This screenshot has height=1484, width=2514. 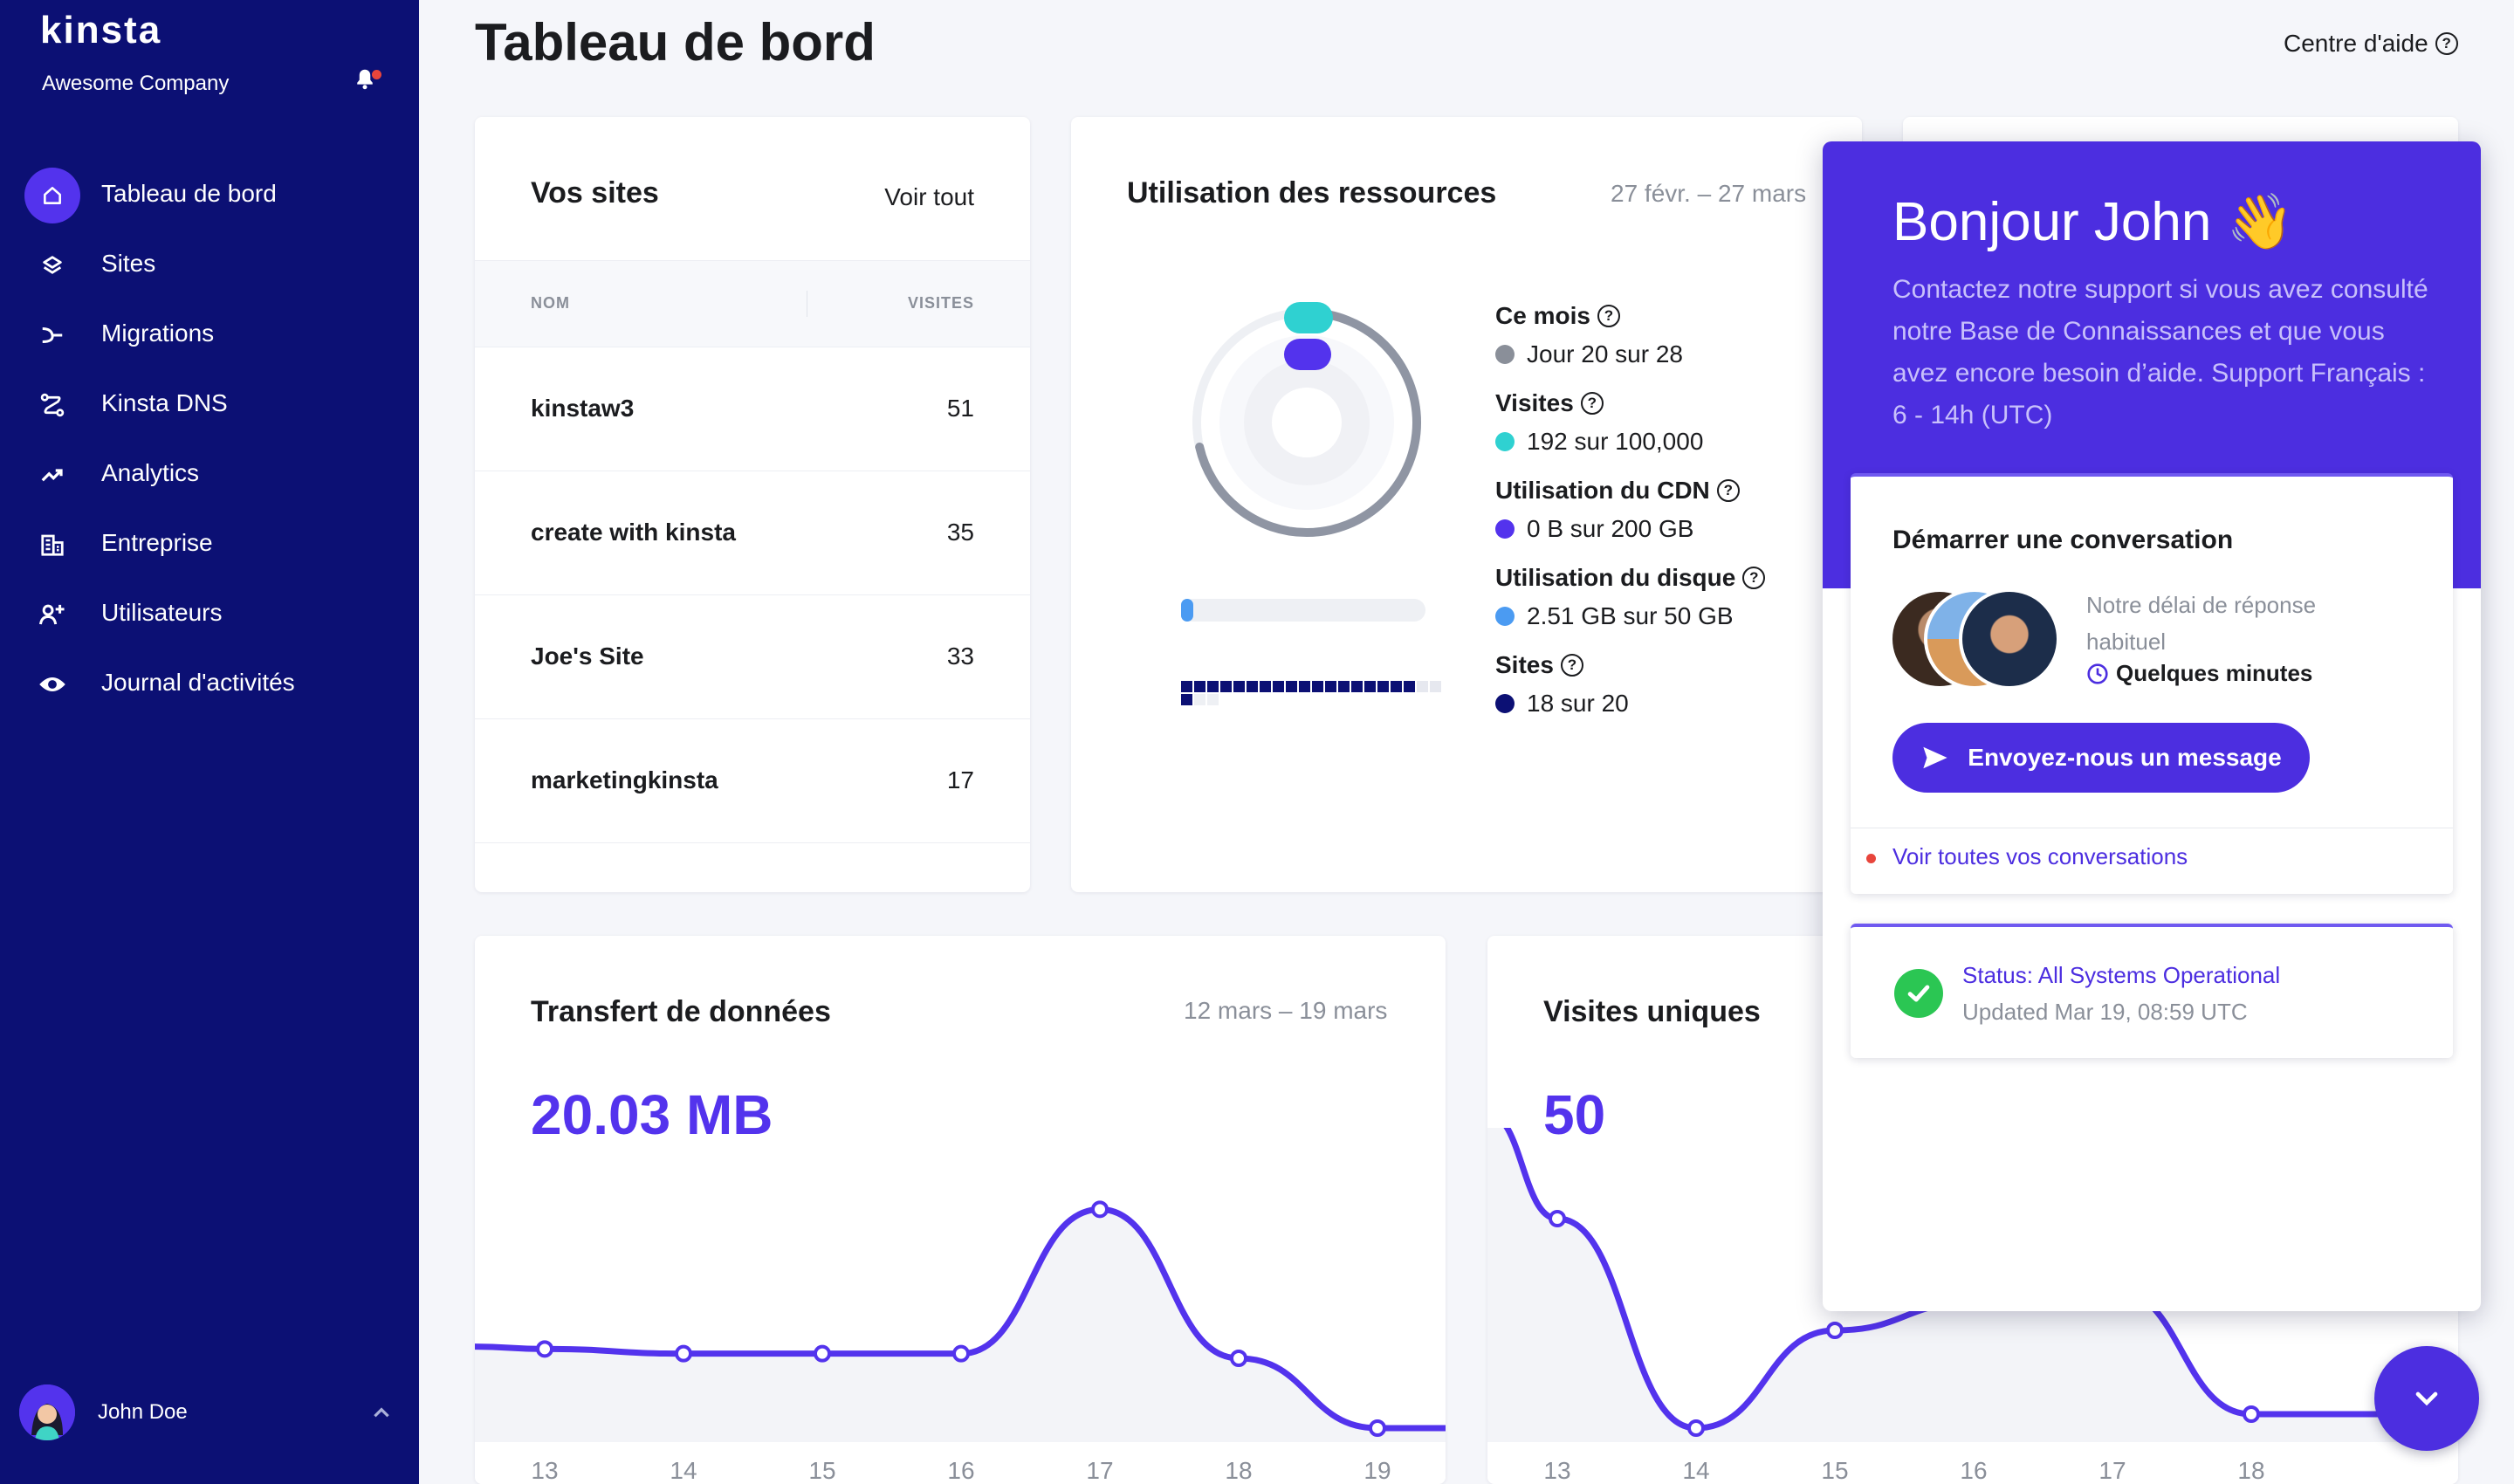 I want to click on bell-icon, so click(x=365, y=80).